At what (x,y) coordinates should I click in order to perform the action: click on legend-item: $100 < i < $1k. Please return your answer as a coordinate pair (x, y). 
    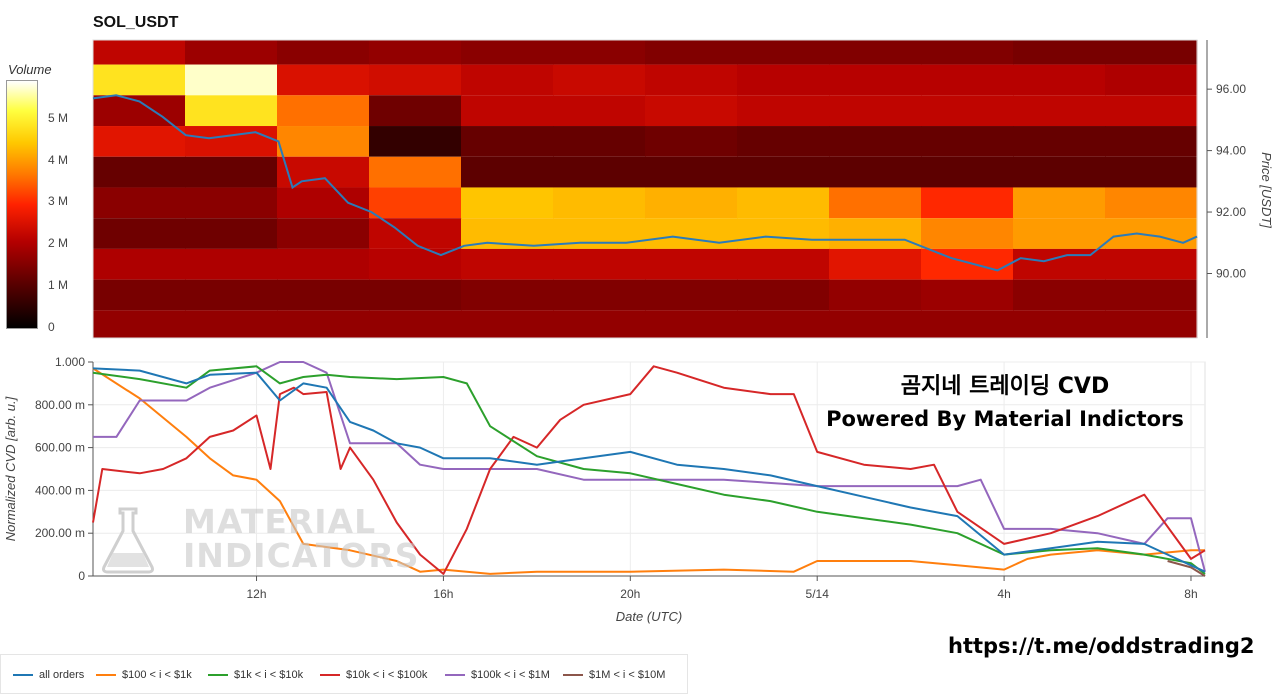
    Looking at the image, I should click on (144, 675).